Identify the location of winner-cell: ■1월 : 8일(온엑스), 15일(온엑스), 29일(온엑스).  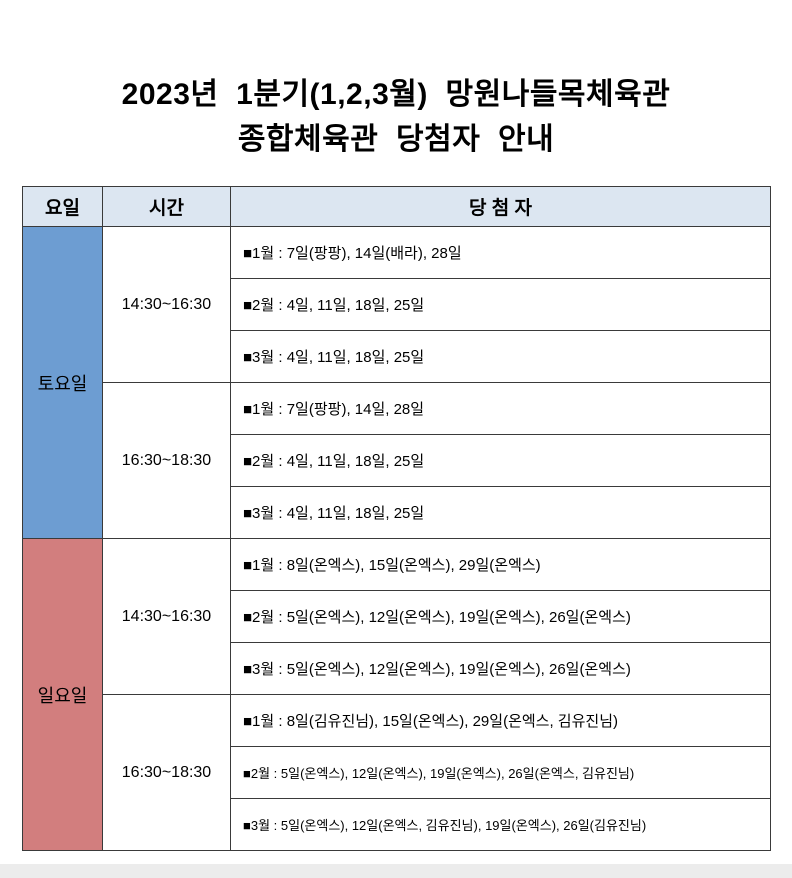
(500, 564).